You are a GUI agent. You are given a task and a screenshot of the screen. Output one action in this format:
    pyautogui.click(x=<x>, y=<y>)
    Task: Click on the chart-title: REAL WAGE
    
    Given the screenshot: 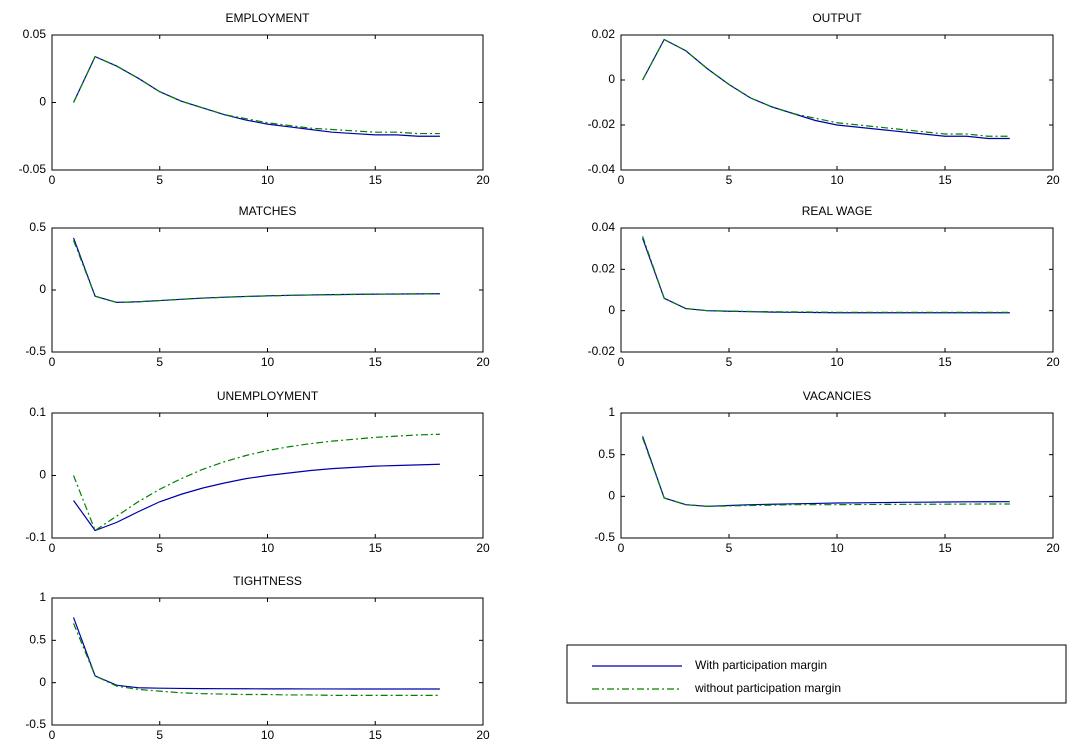 What is the action you would take?
    pyautogui.click(x=837, y=211)
    